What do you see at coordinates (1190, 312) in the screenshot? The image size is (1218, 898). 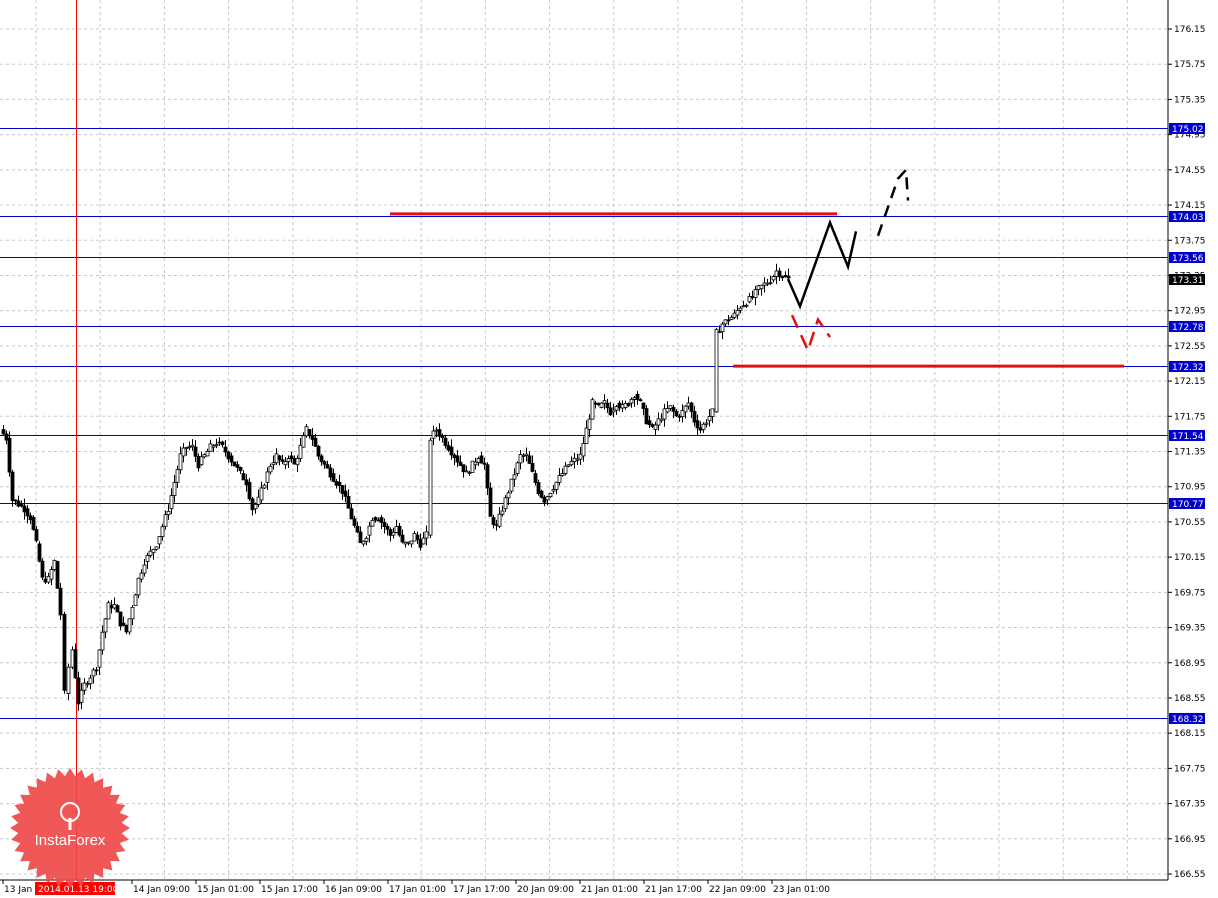 I see `y-tick-label: 172.95` at bounding box center [1190, 312].